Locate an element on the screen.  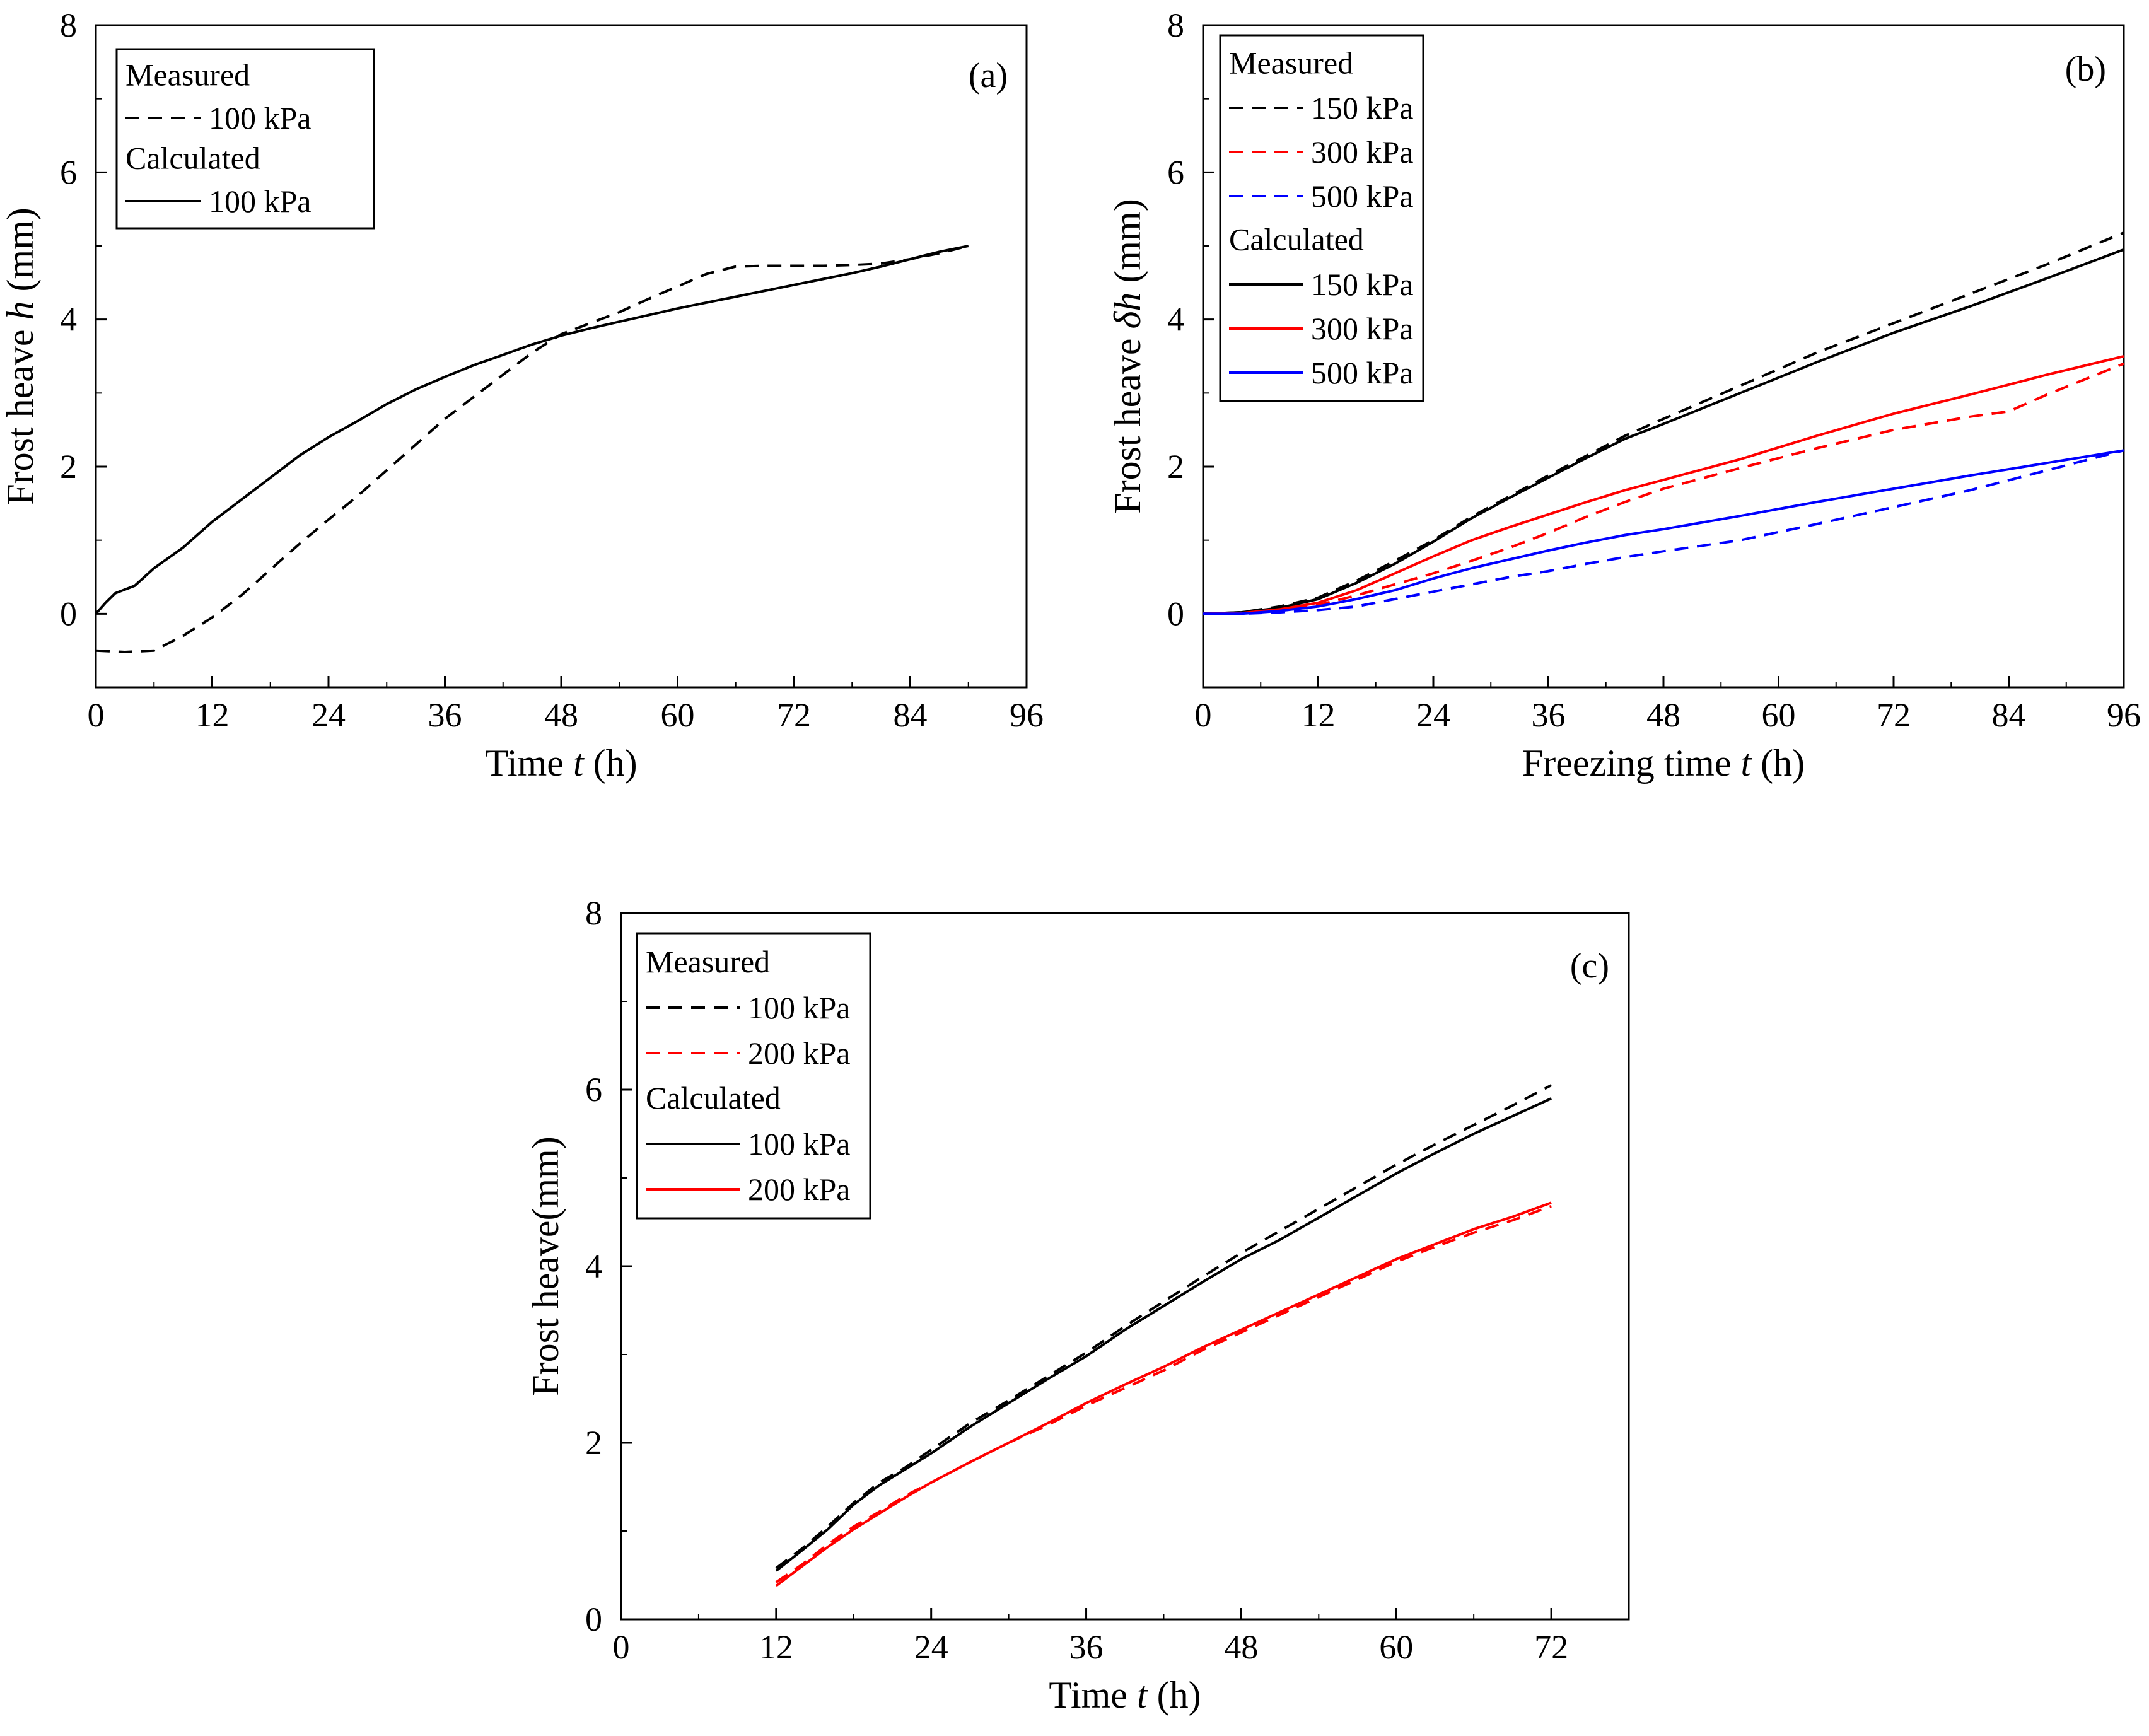
legend: Measured 100 kPa Calculated 100 kPa is located at coordinates (245, 139).